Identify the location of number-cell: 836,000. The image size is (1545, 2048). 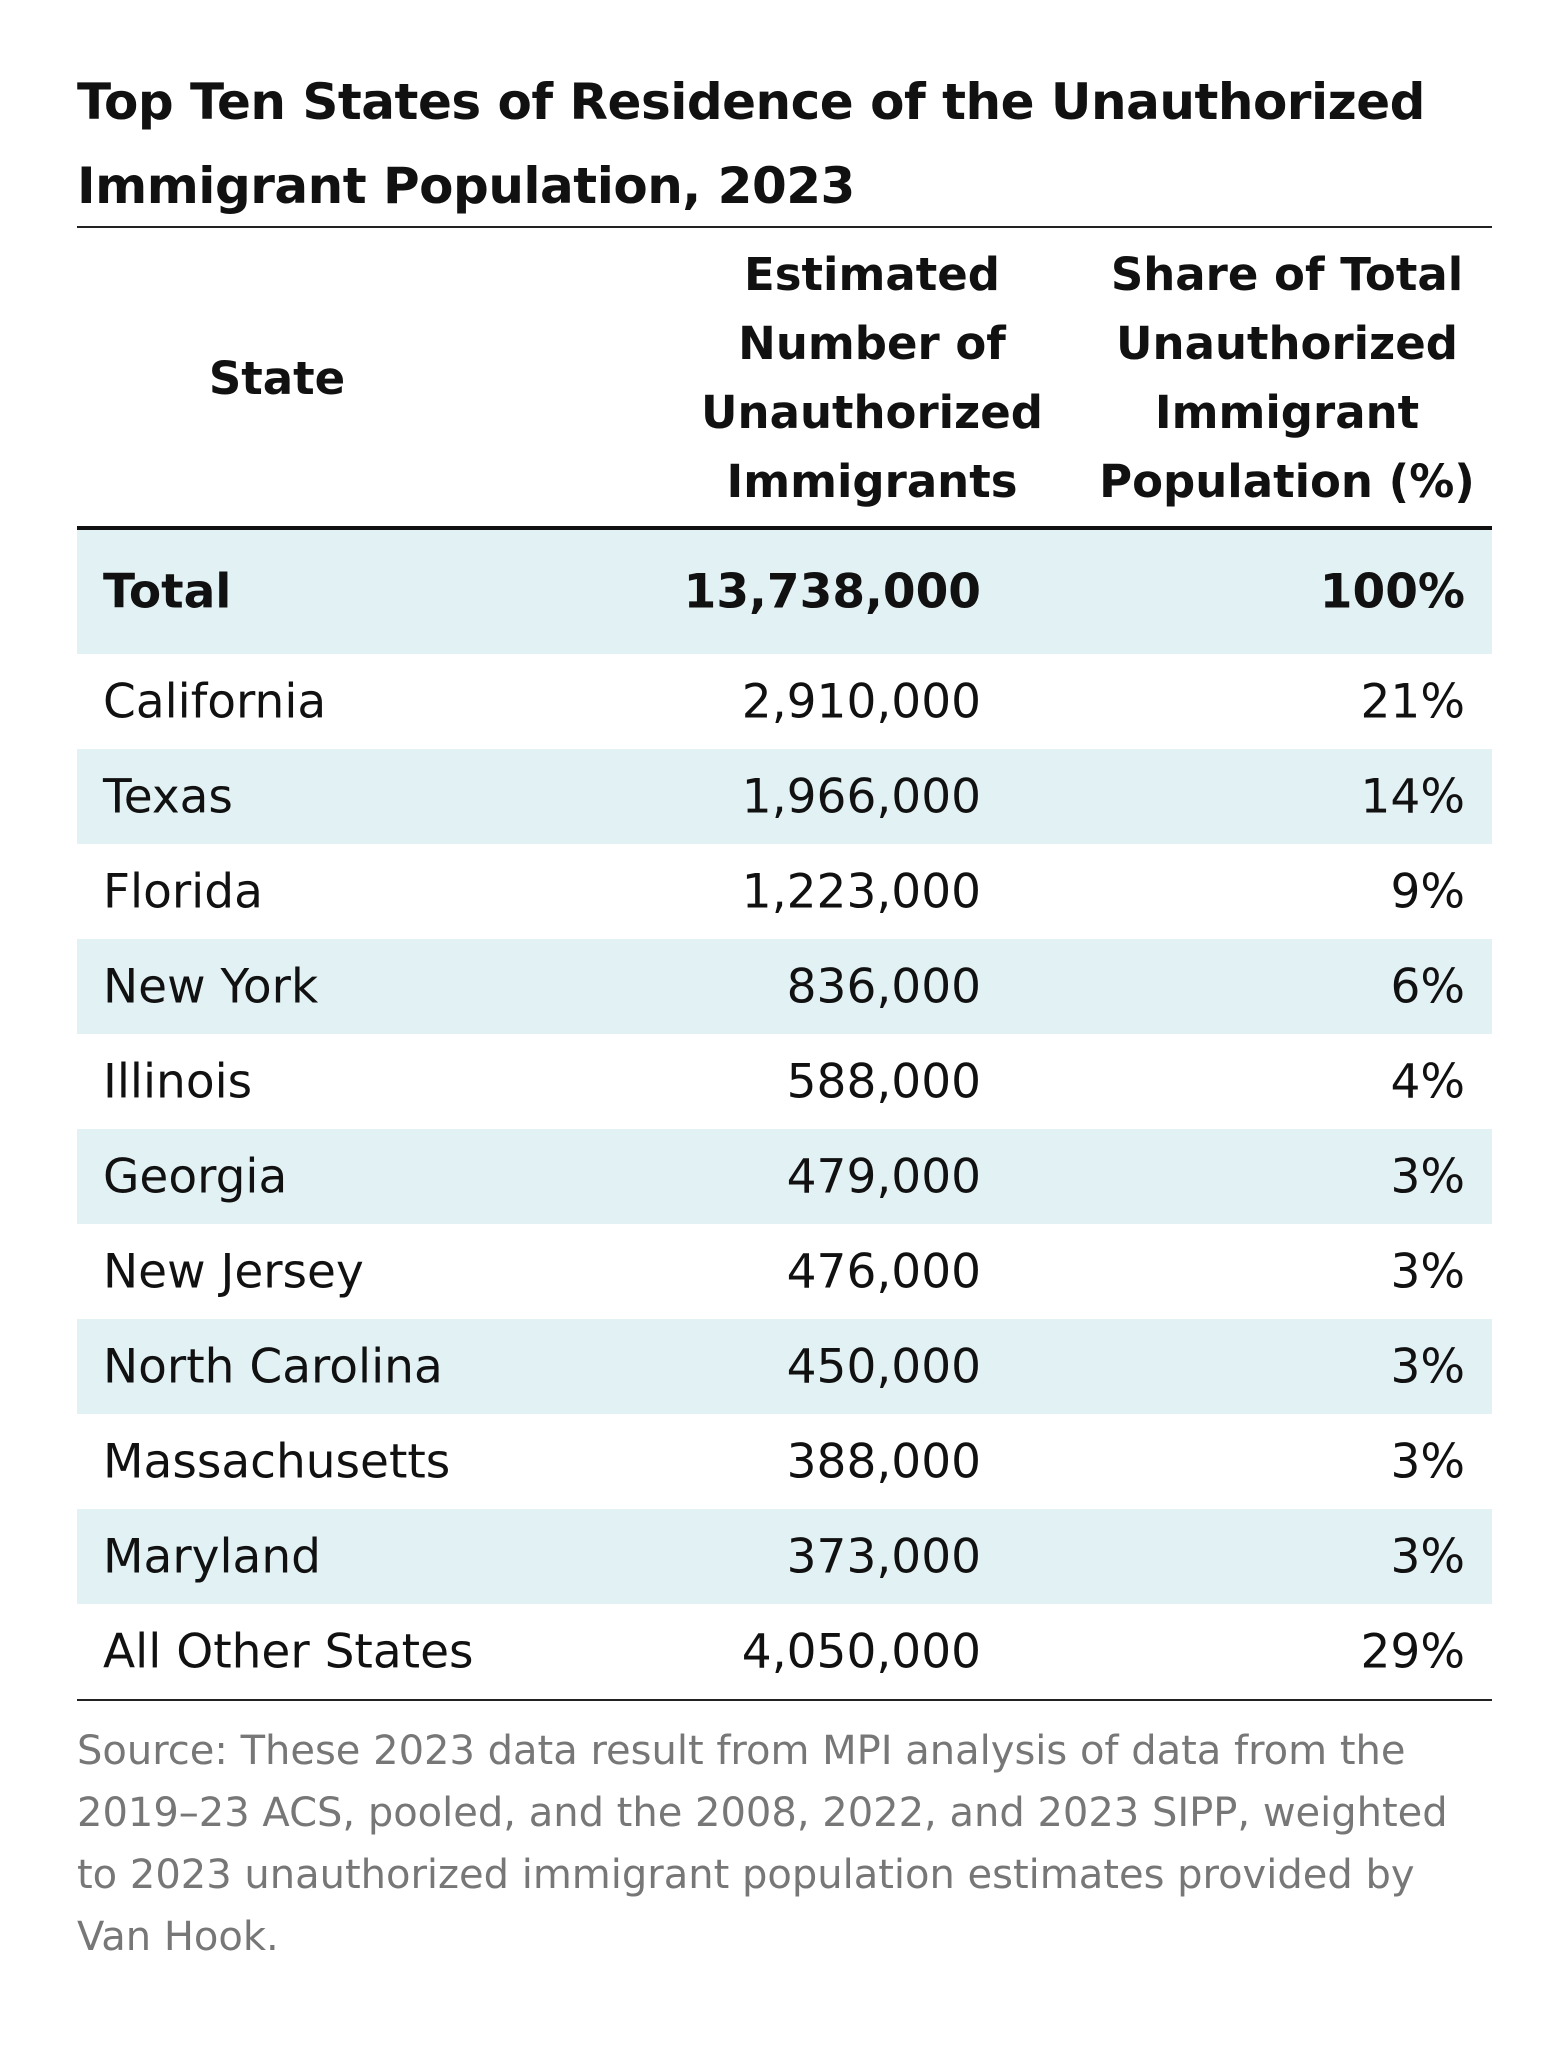
(883, 986).